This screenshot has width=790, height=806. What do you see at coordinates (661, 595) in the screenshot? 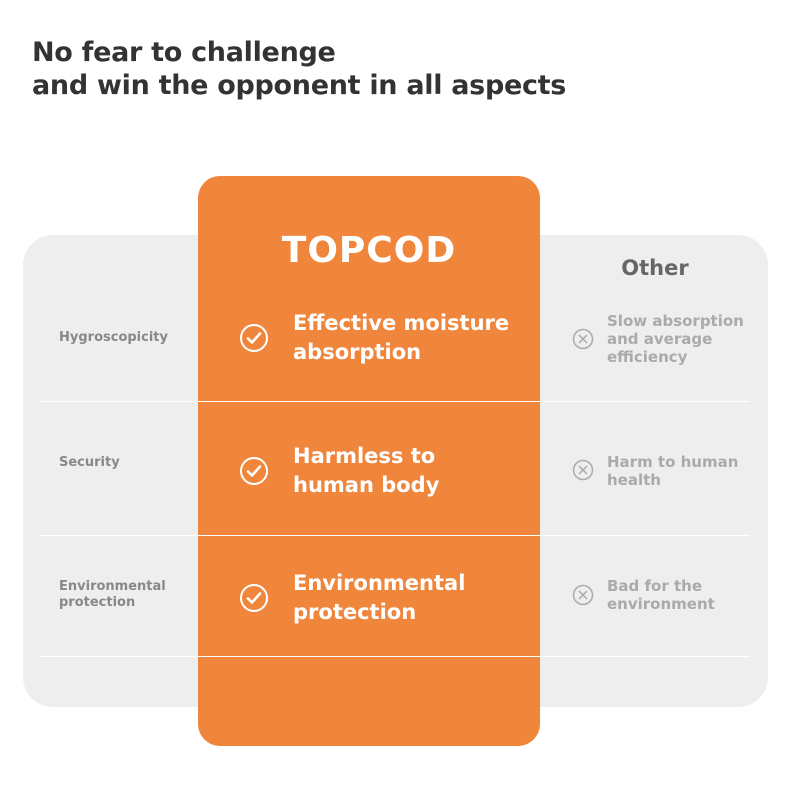
I see `other-text: Bad for the environment` at bounding box center [661, 595].